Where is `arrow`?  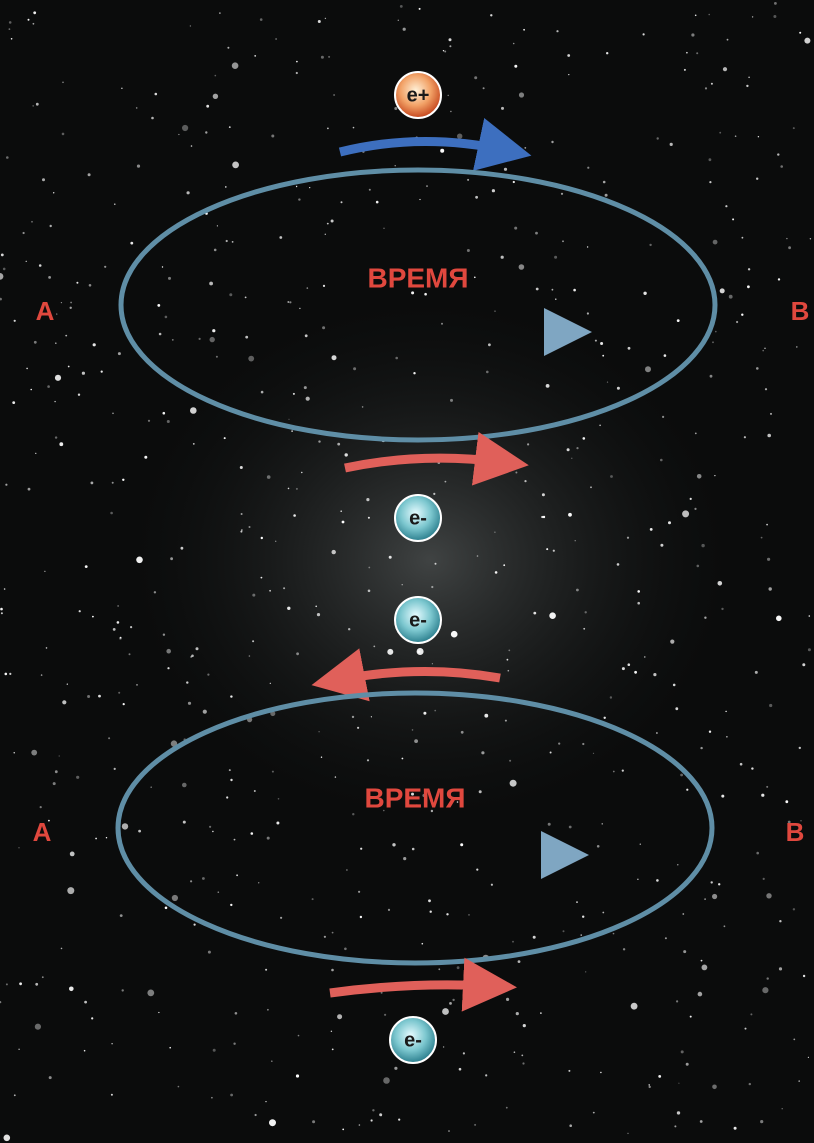
arrow is located at coordinates (423, 984).